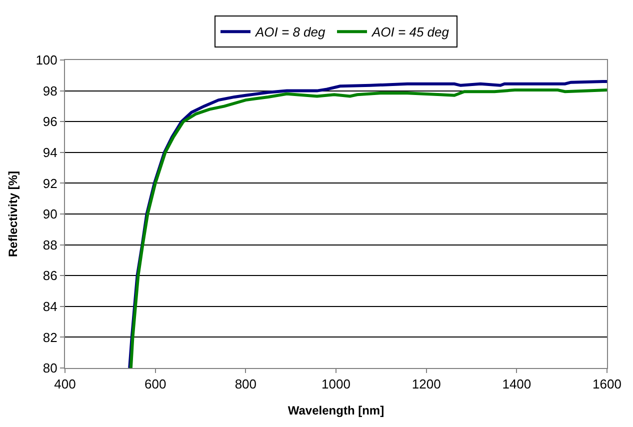 The image size is (633, 427). I want to click on y-axis-title: Reflectivity [%], so click(13, 214).